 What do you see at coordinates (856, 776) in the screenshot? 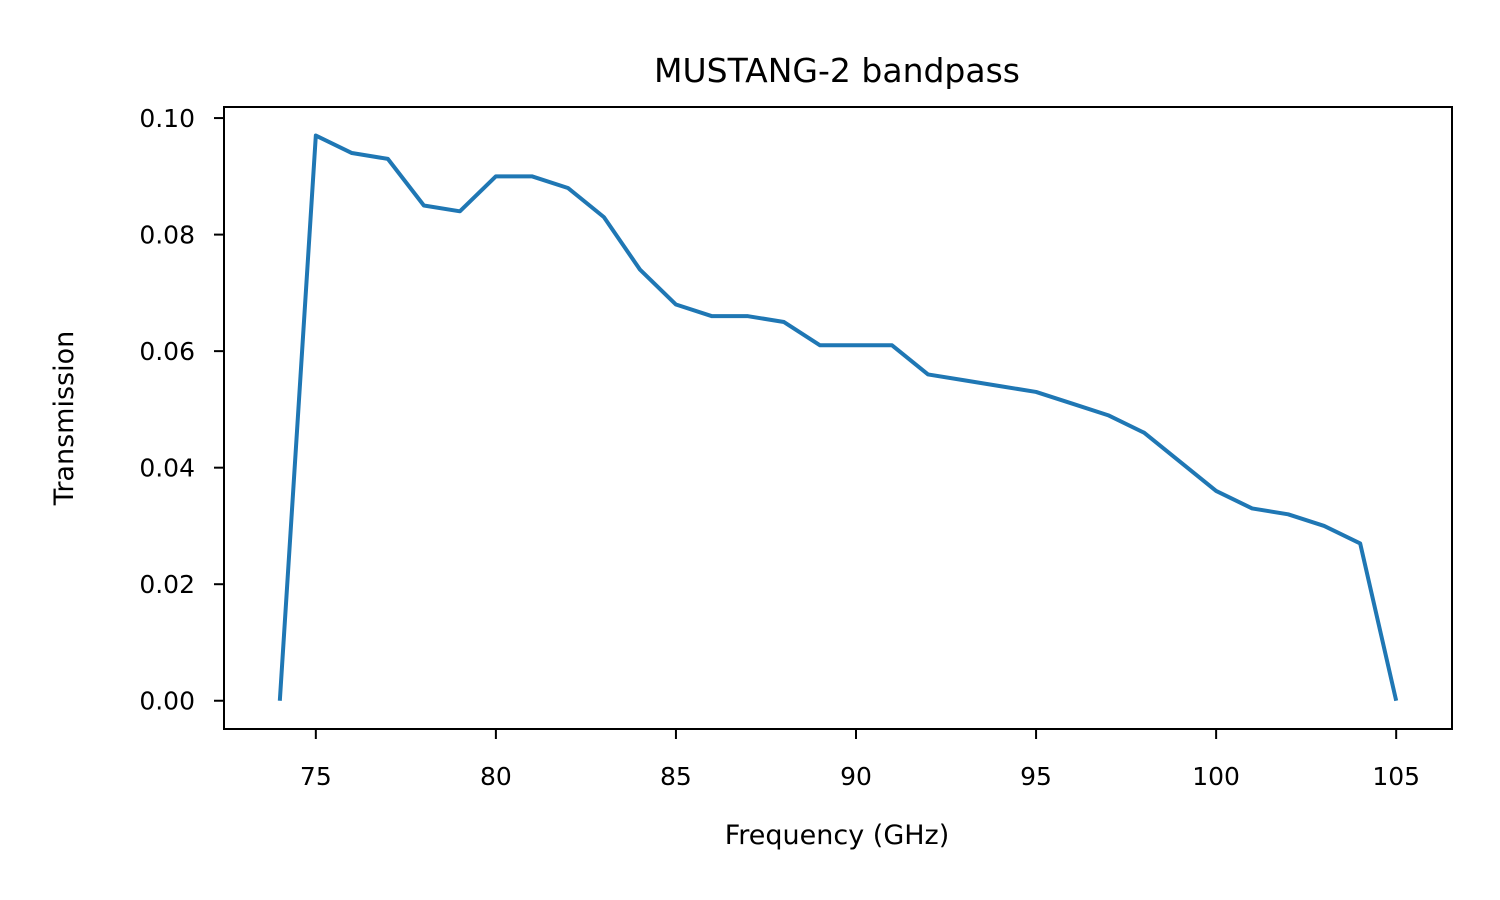
I see `x-tick-label: 90` at bounding box center [856, 776].